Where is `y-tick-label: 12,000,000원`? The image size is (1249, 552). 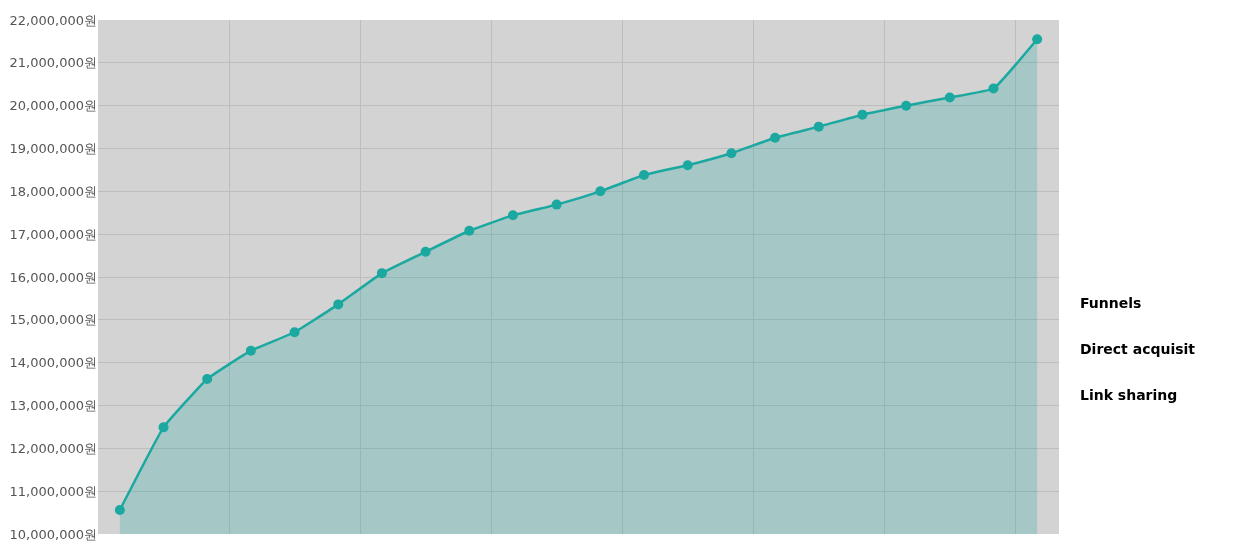
y-tick-label: 12,000,000원 is located at coordinates (53, 448).